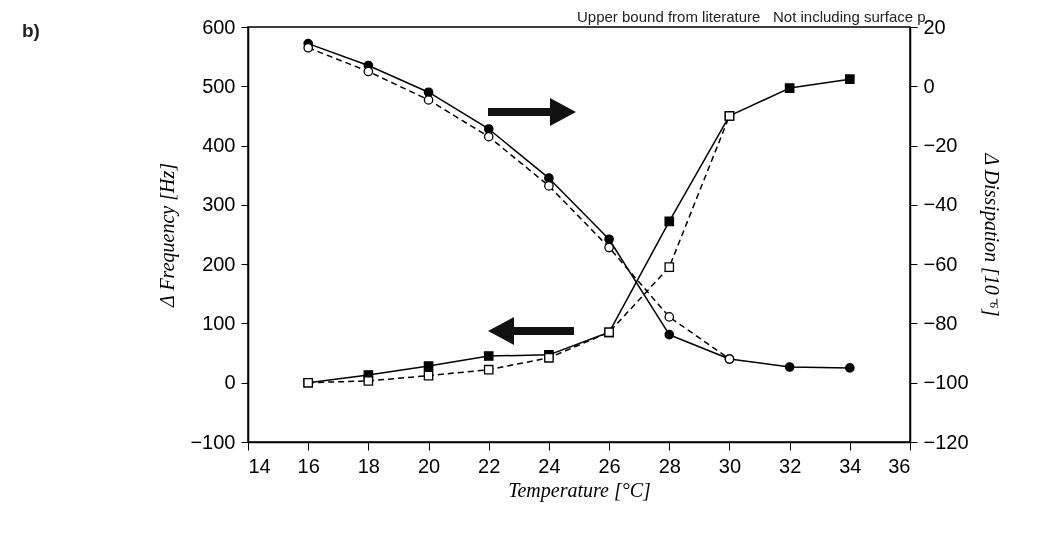 This screenshot has height=540, width=1037. Describe the element at coordinates (940, 145) in the screenshot. I see `y2-tick-label: −20` at that location.